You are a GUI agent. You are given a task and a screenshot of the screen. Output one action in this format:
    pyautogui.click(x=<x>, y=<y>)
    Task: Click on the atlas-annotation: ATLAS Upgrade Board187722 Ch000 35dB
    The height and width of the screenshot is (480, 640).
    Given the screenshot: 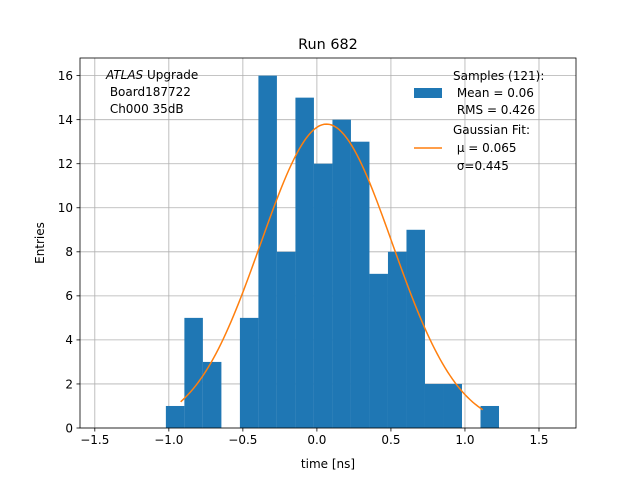 What is the action you would take?
    pyautogui.click(x=151, y=92)
    